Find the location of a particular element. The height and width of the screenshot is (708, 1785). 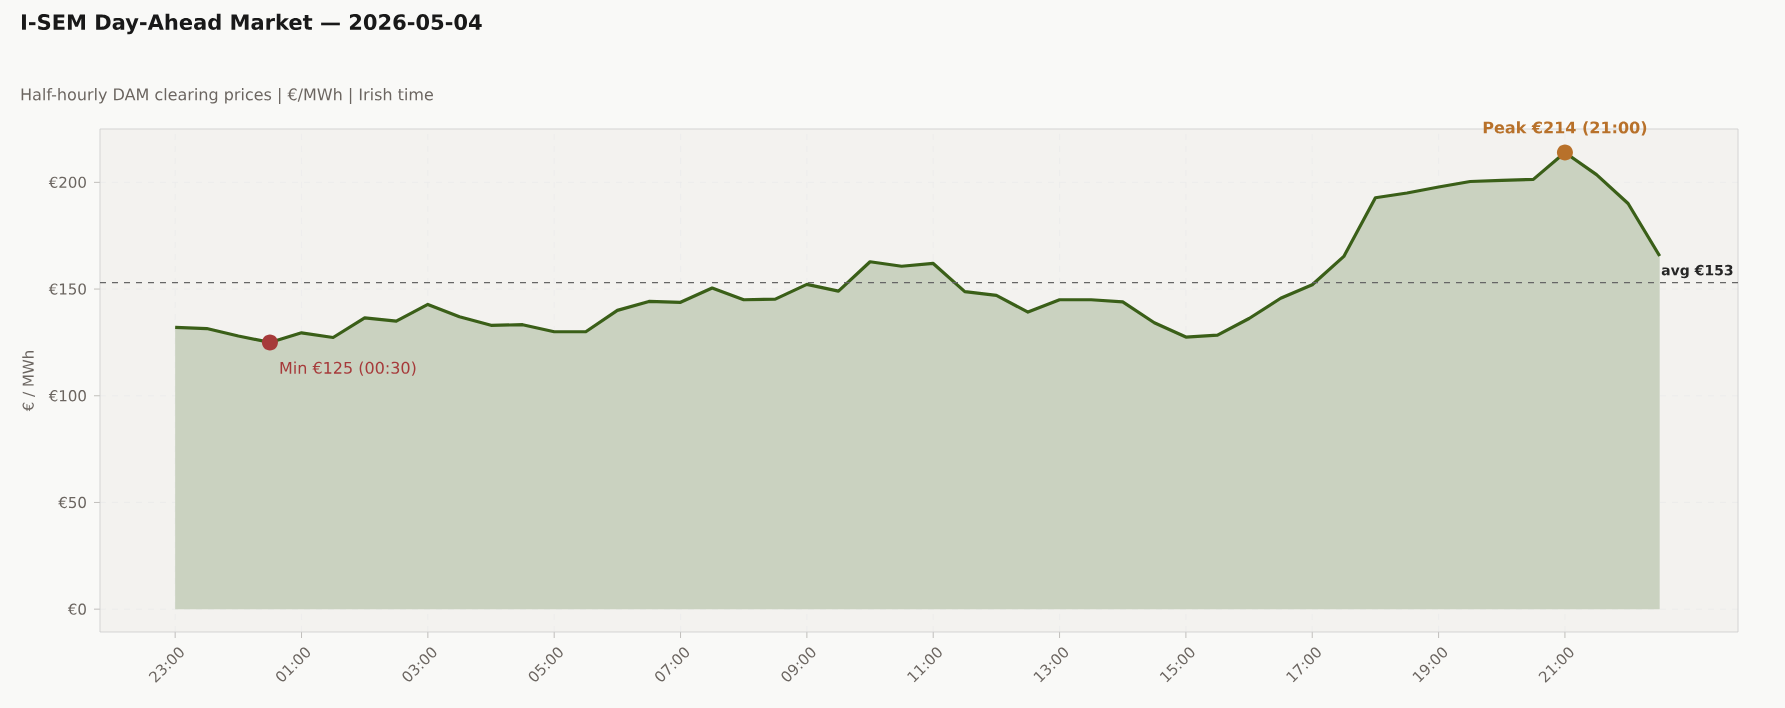

annotation: Min €125 (00:30) is located at coordinates (348, 368).